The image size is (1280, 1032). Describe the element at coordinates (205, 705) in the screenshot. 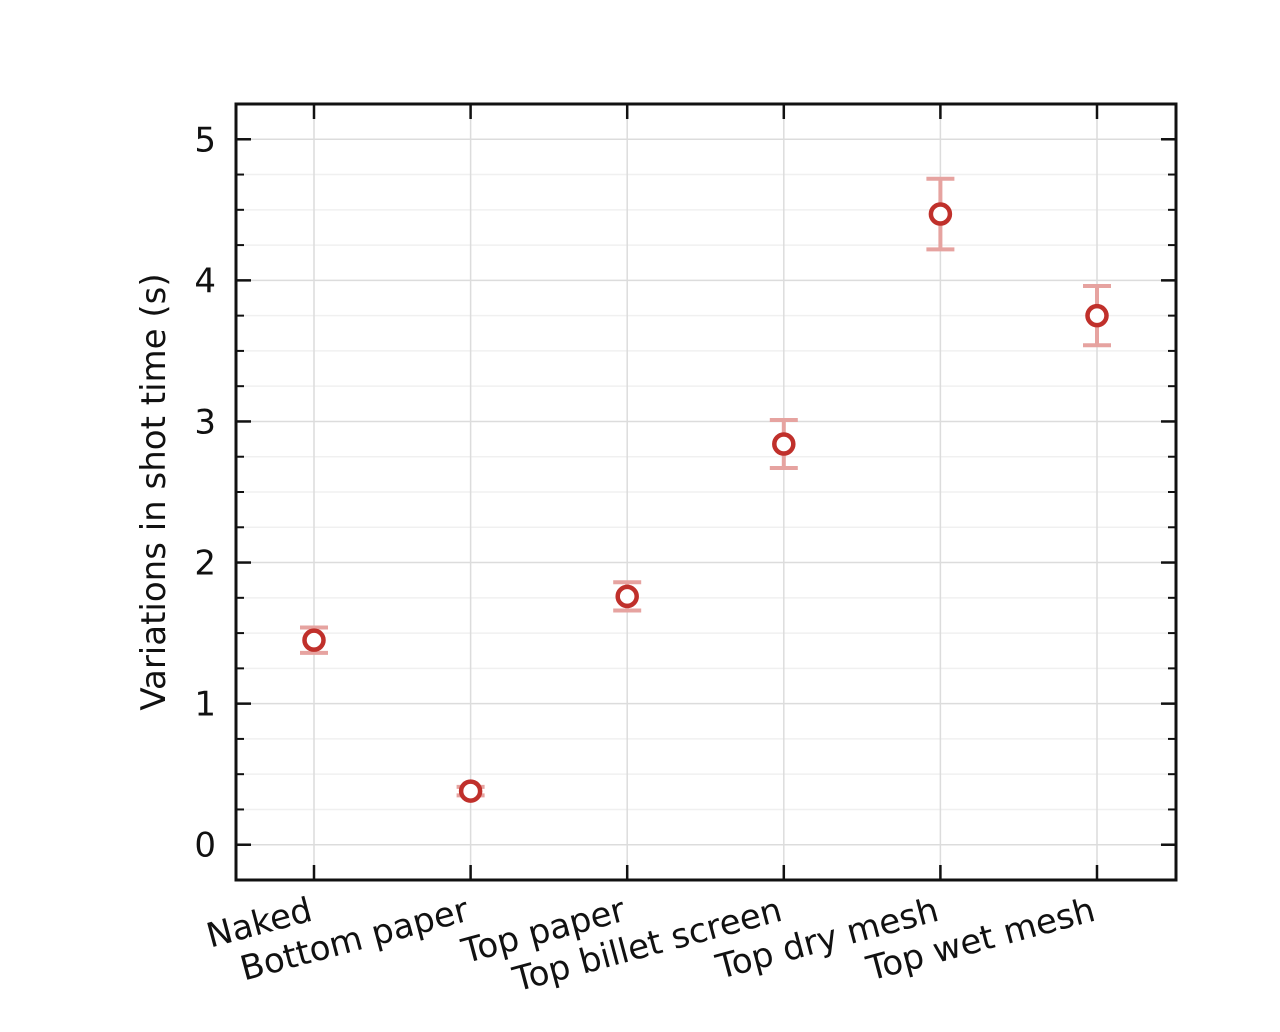

I see `y-tick-label: 1` at that location.